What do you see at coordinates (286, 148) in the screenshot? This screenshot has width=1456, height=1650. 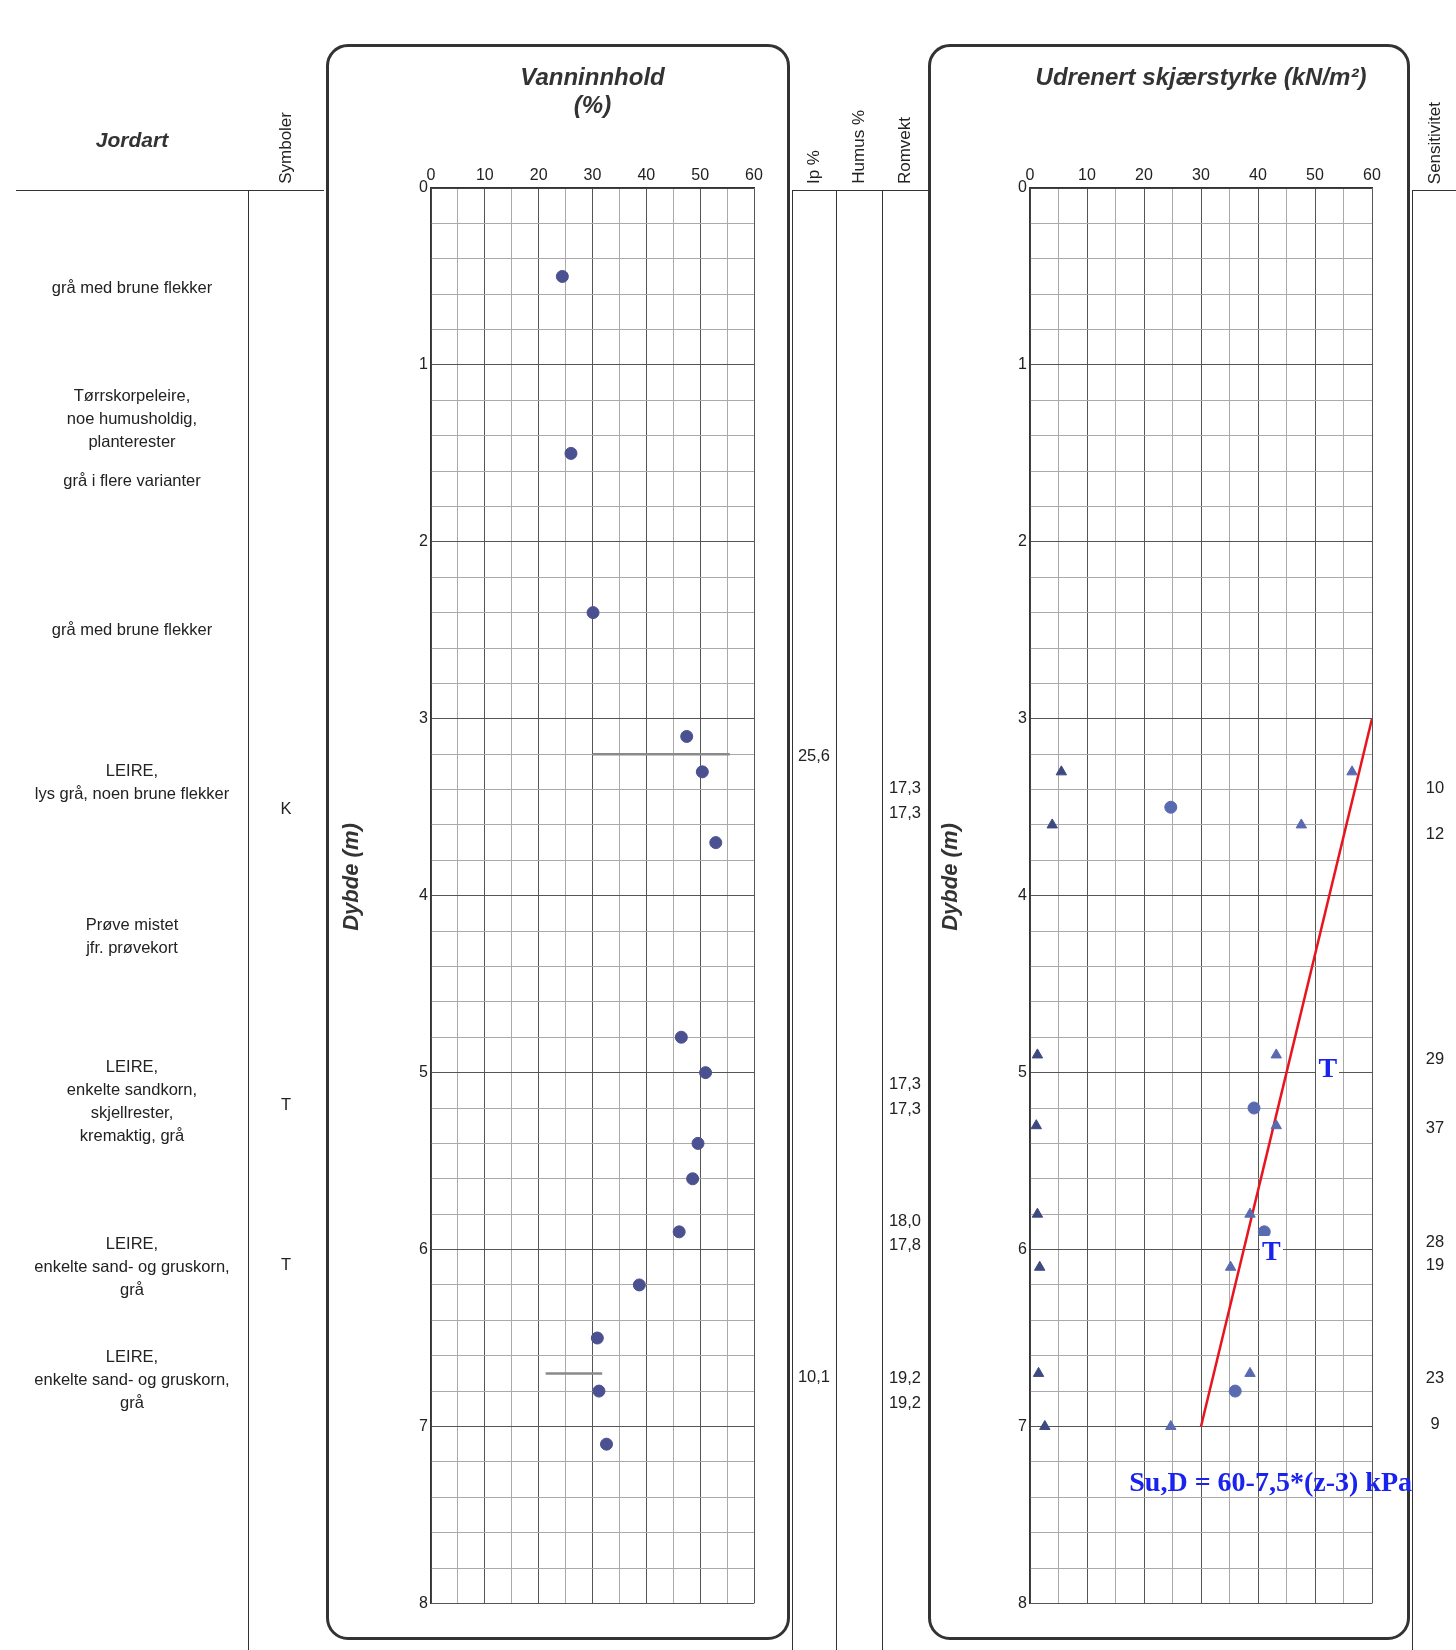 I see `text: Symboler` at bounding box center [286, 148].